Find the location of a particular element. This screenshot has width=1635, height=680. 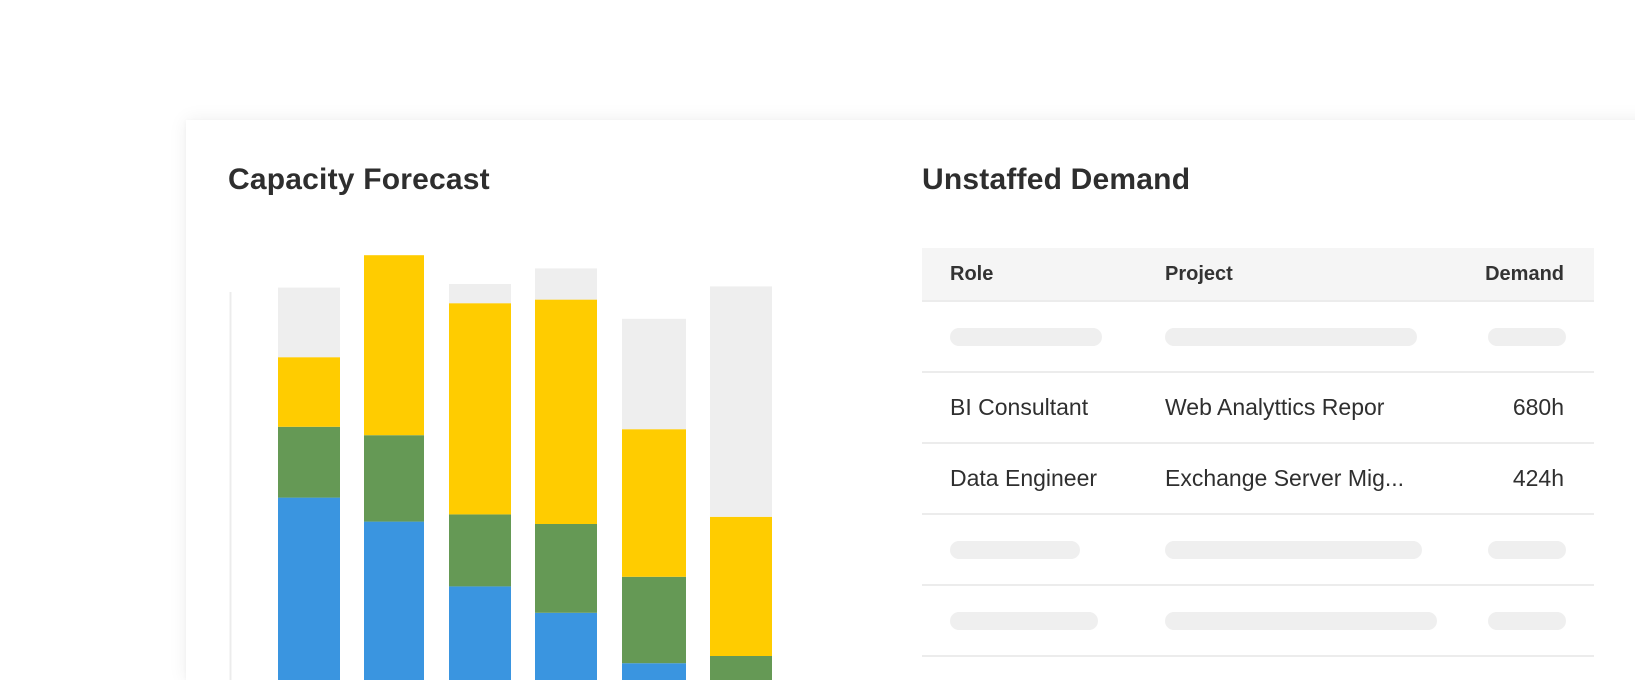

row-role: BI Consultant is located at coordinates (1019, 407).